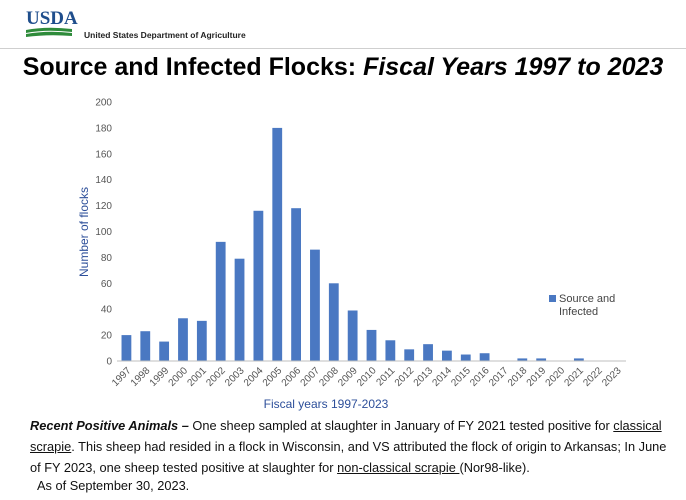  I want to click on bar-2000, so click(183, 339).